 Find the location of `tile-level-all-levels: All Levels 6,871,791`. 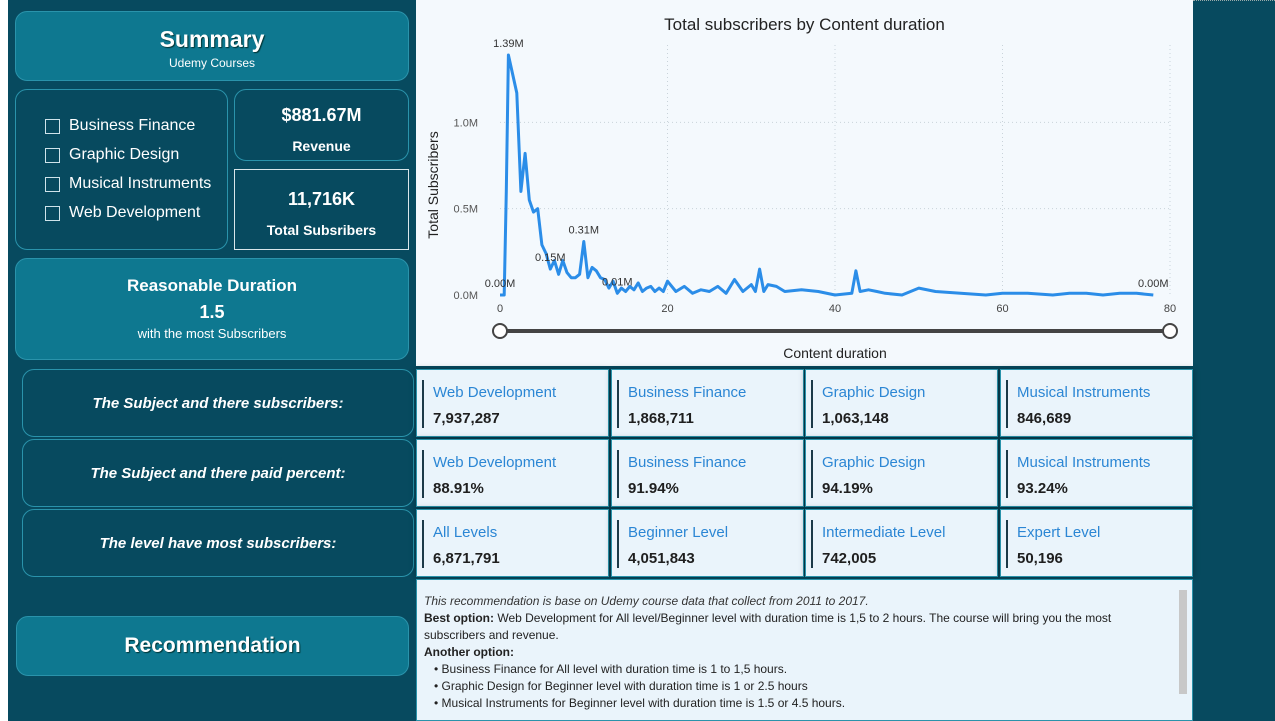

tile-level-all-levels: All Levels 6,871,791 is located at coordinates (512, 543).